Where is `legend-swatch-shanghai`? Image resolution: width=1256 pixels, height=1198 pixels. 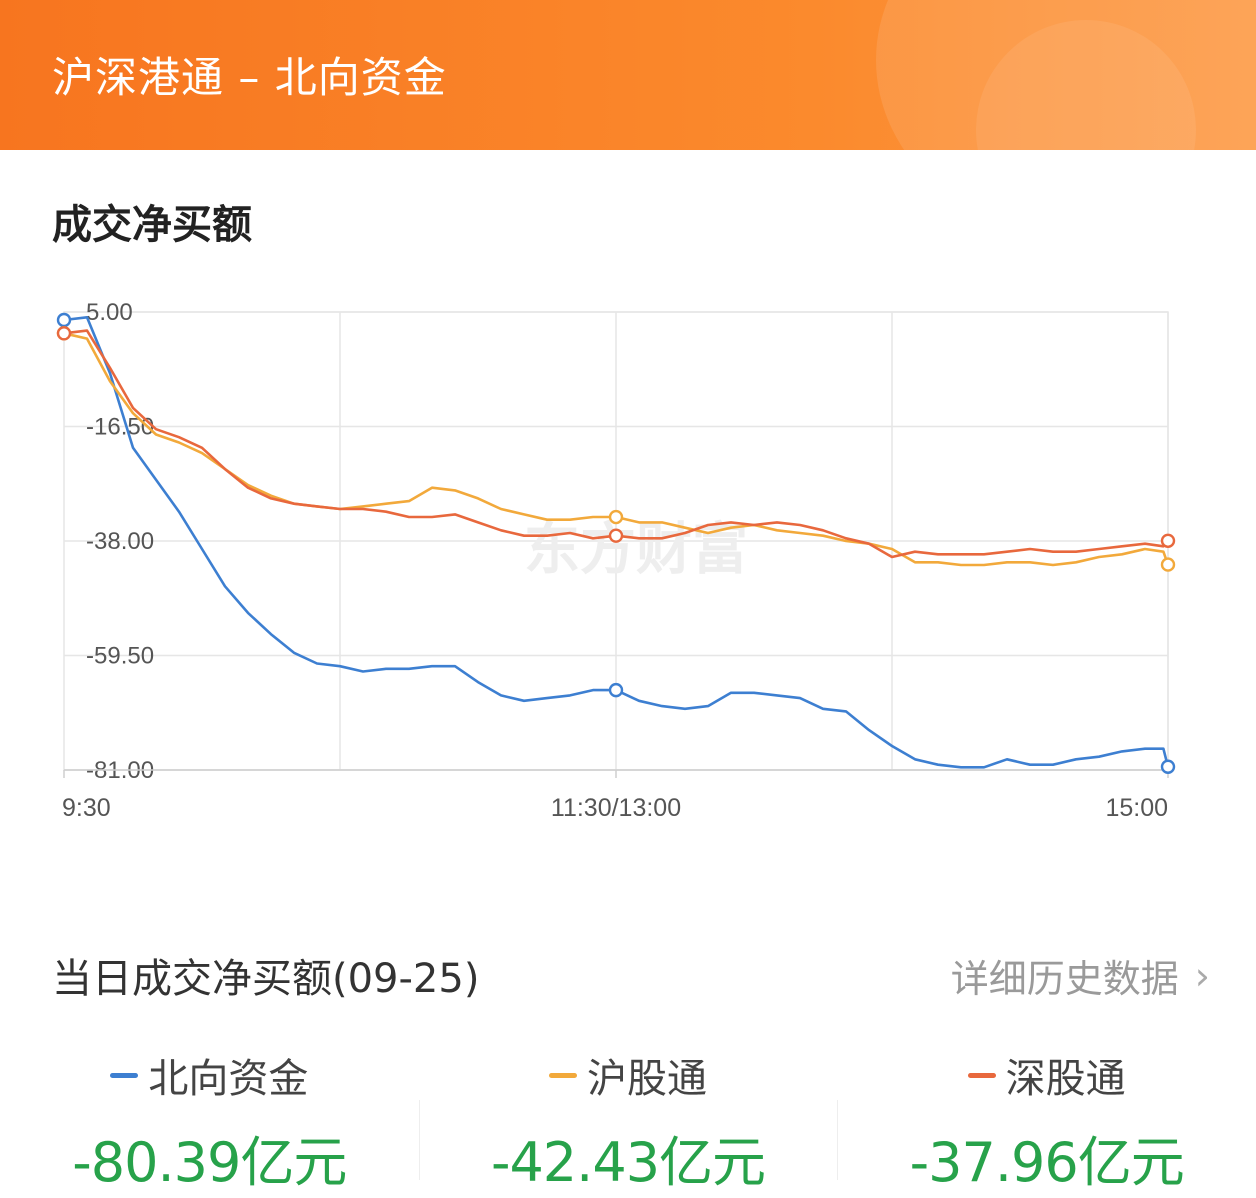
legend-swatch-shanghai is located at coordinates (563, 1075).